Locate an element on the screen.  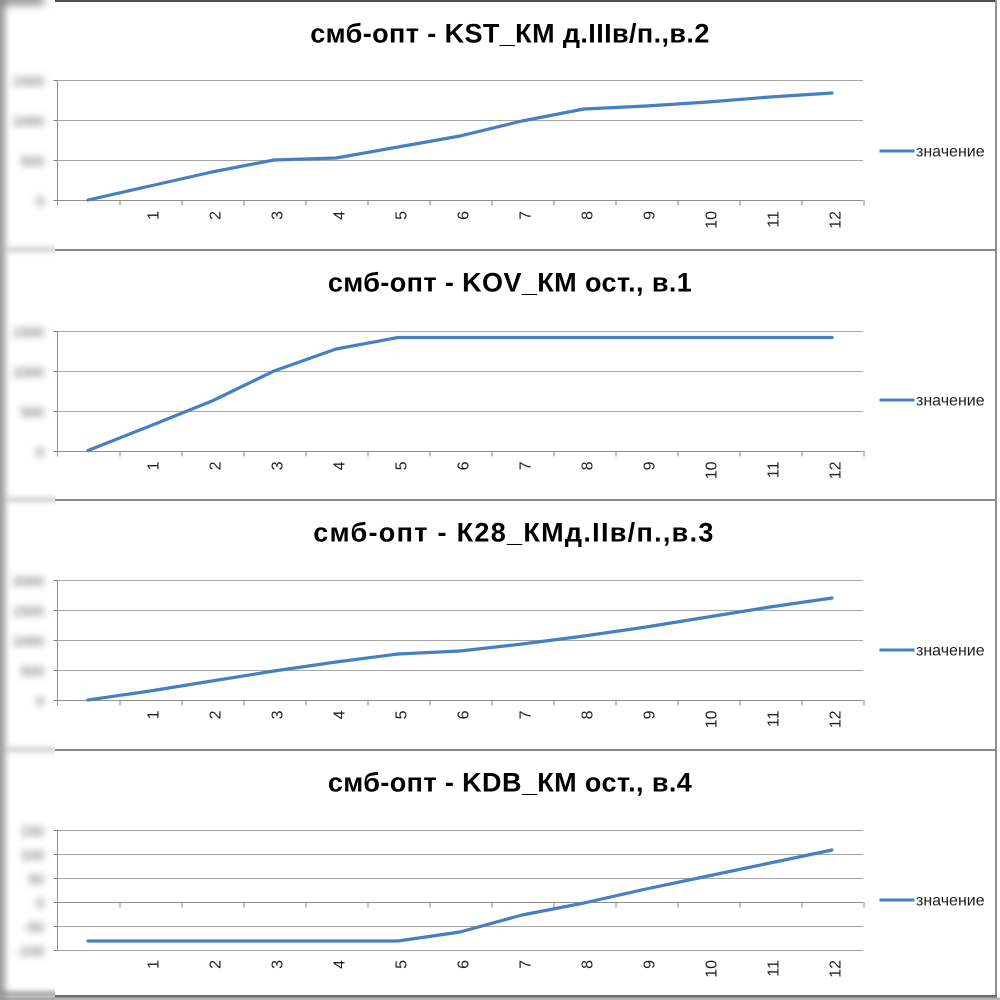
svg-text: смб-опт - К28_КМд.IIв/п.,в.3 is located at coordinates (513, 533).